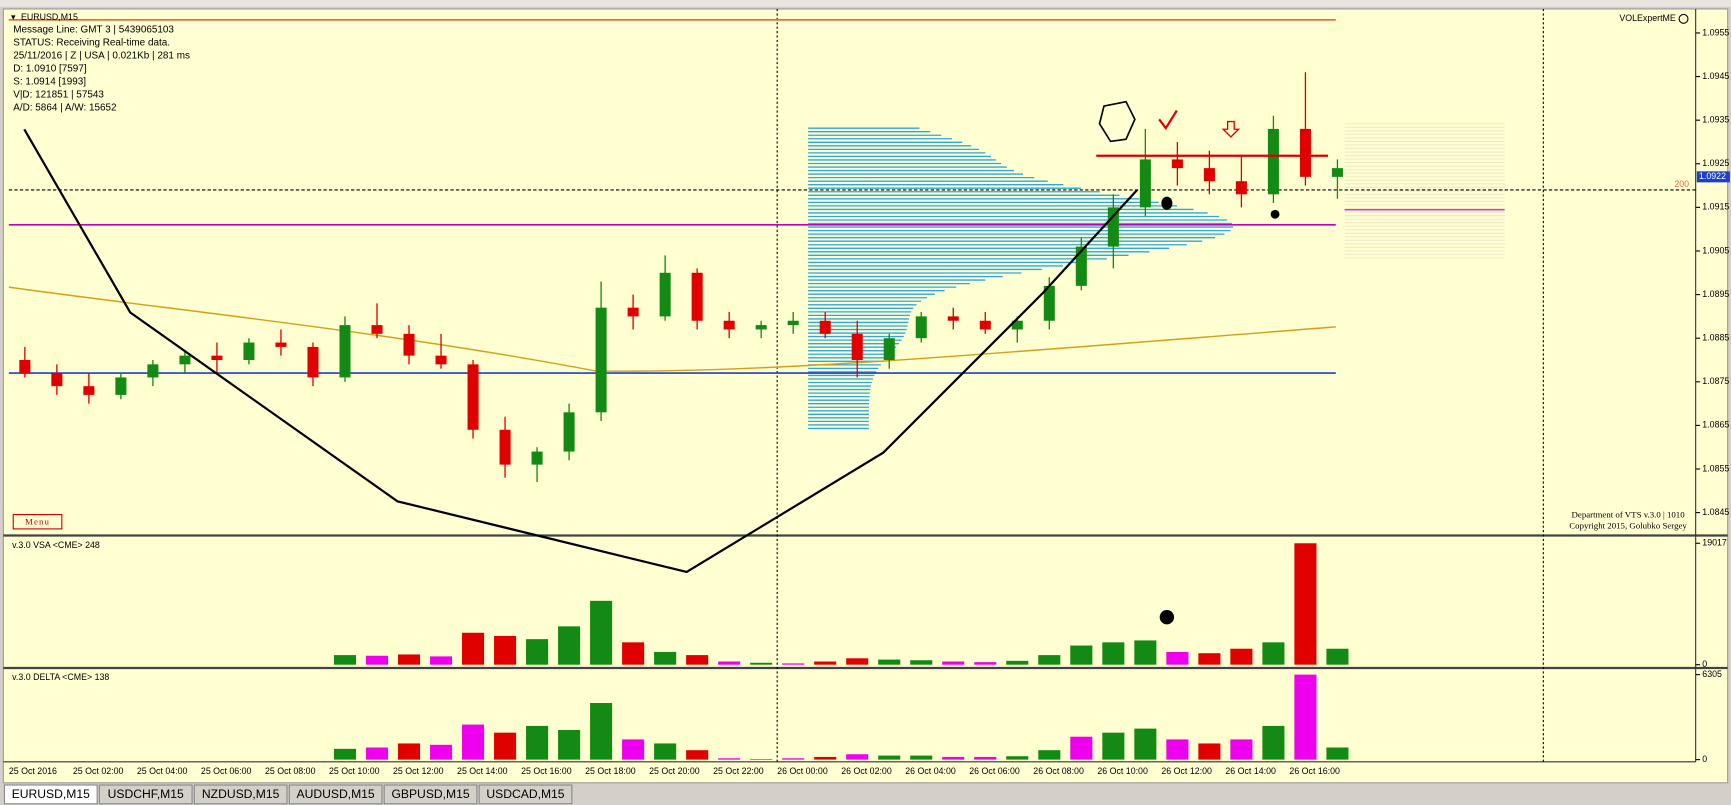 Image resolution: width=1731 pixels, height=805 pixels. I want to click on x-tick-label: 25 Oct 08:00, so click(290, 771).